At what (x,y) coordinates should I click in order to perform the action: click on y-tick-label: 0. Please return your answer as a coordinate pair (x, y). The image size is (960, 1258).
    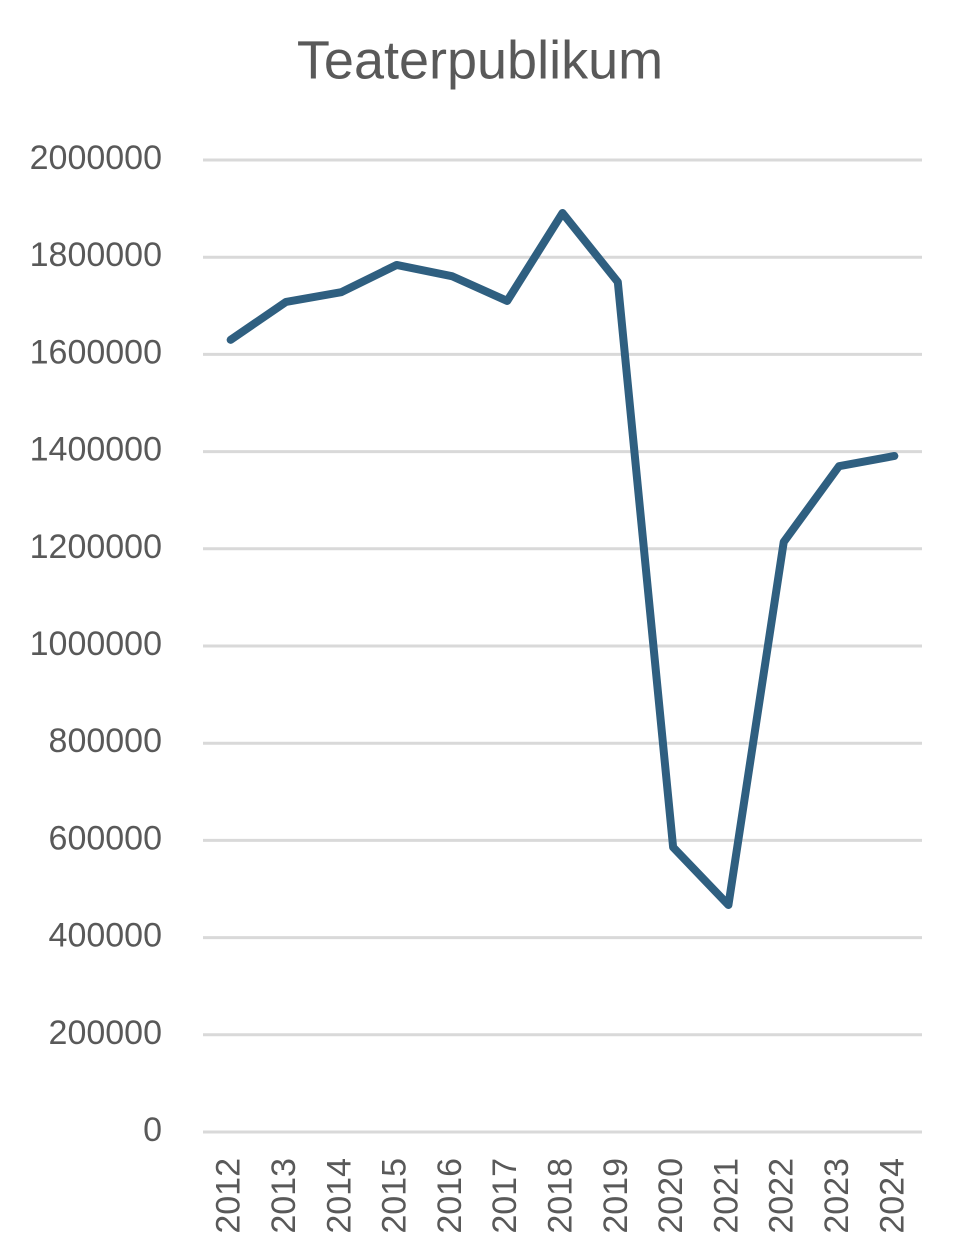
    Looking at the image, I should click on (152, 1130).